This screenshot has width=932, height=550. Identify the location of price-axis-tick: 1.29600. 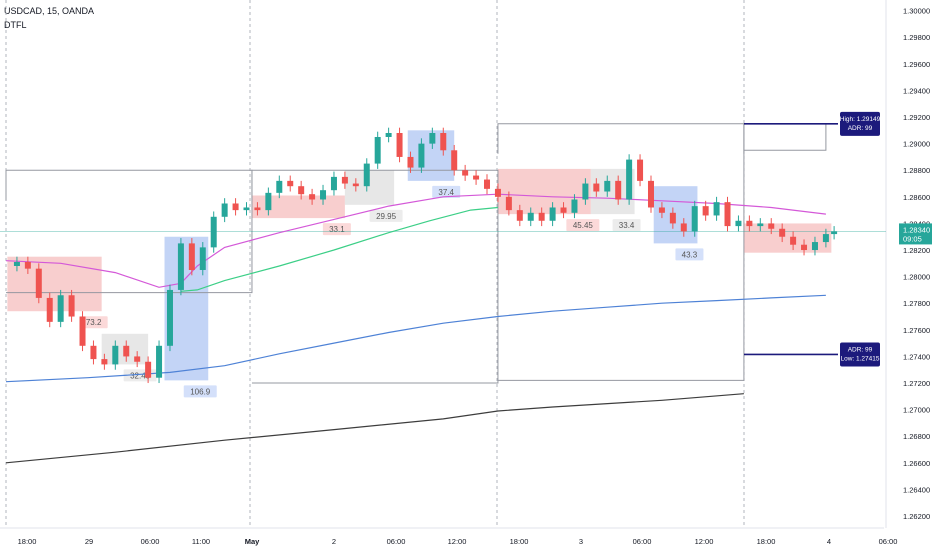
(916, 64).